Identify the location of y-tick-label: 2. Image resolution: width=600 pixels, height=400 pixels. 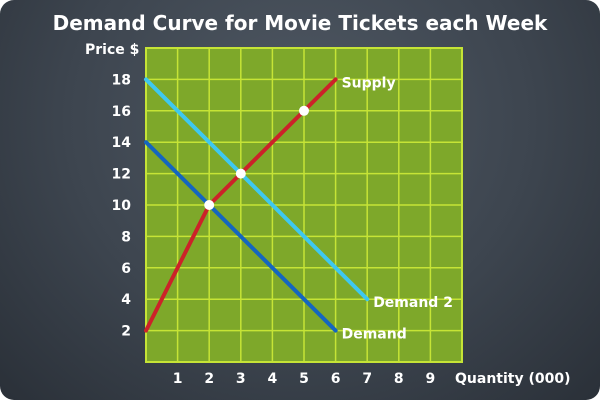
(126, 332).